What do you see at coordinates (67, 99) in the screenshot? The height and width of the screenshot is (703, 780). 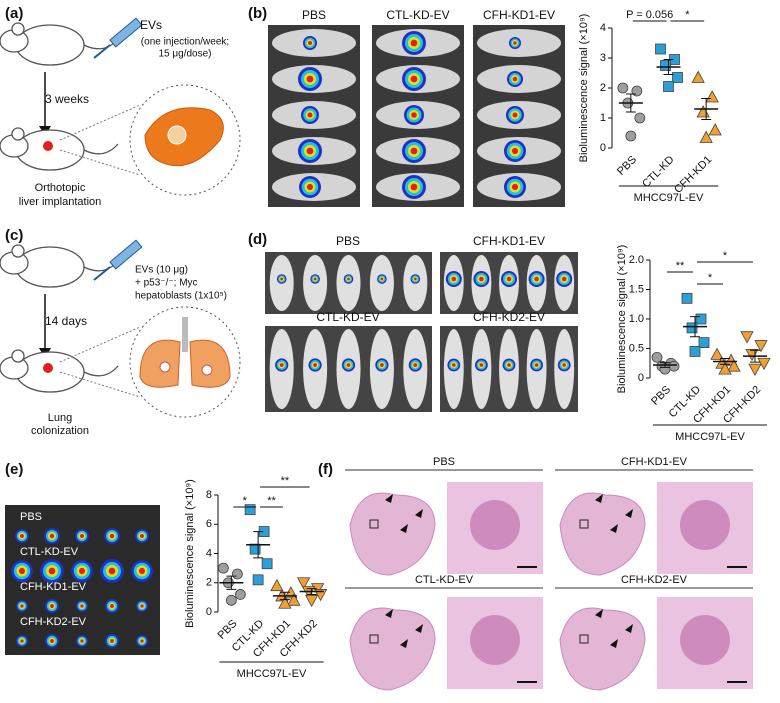 I see `duration-label: 3 weeks` at bounding box center [67, 99].